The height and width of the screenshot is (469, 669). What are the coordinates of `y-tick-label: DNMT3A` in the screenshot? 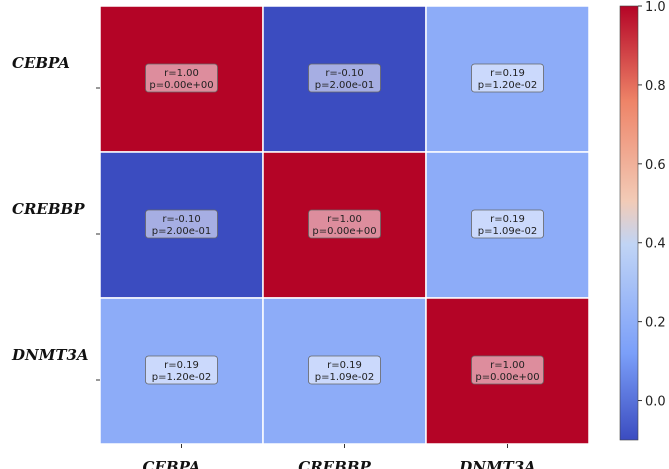 It's located at (50, 355).